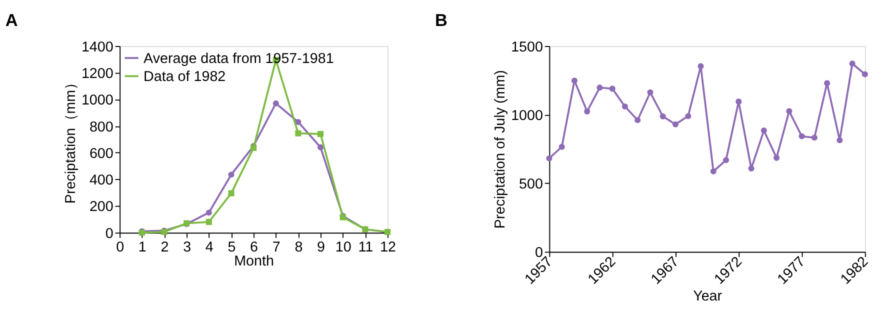 Image resolution: width=886 pixels, height=327 pixels. I want to click on x-tick-label: 7, so click(276, 247).